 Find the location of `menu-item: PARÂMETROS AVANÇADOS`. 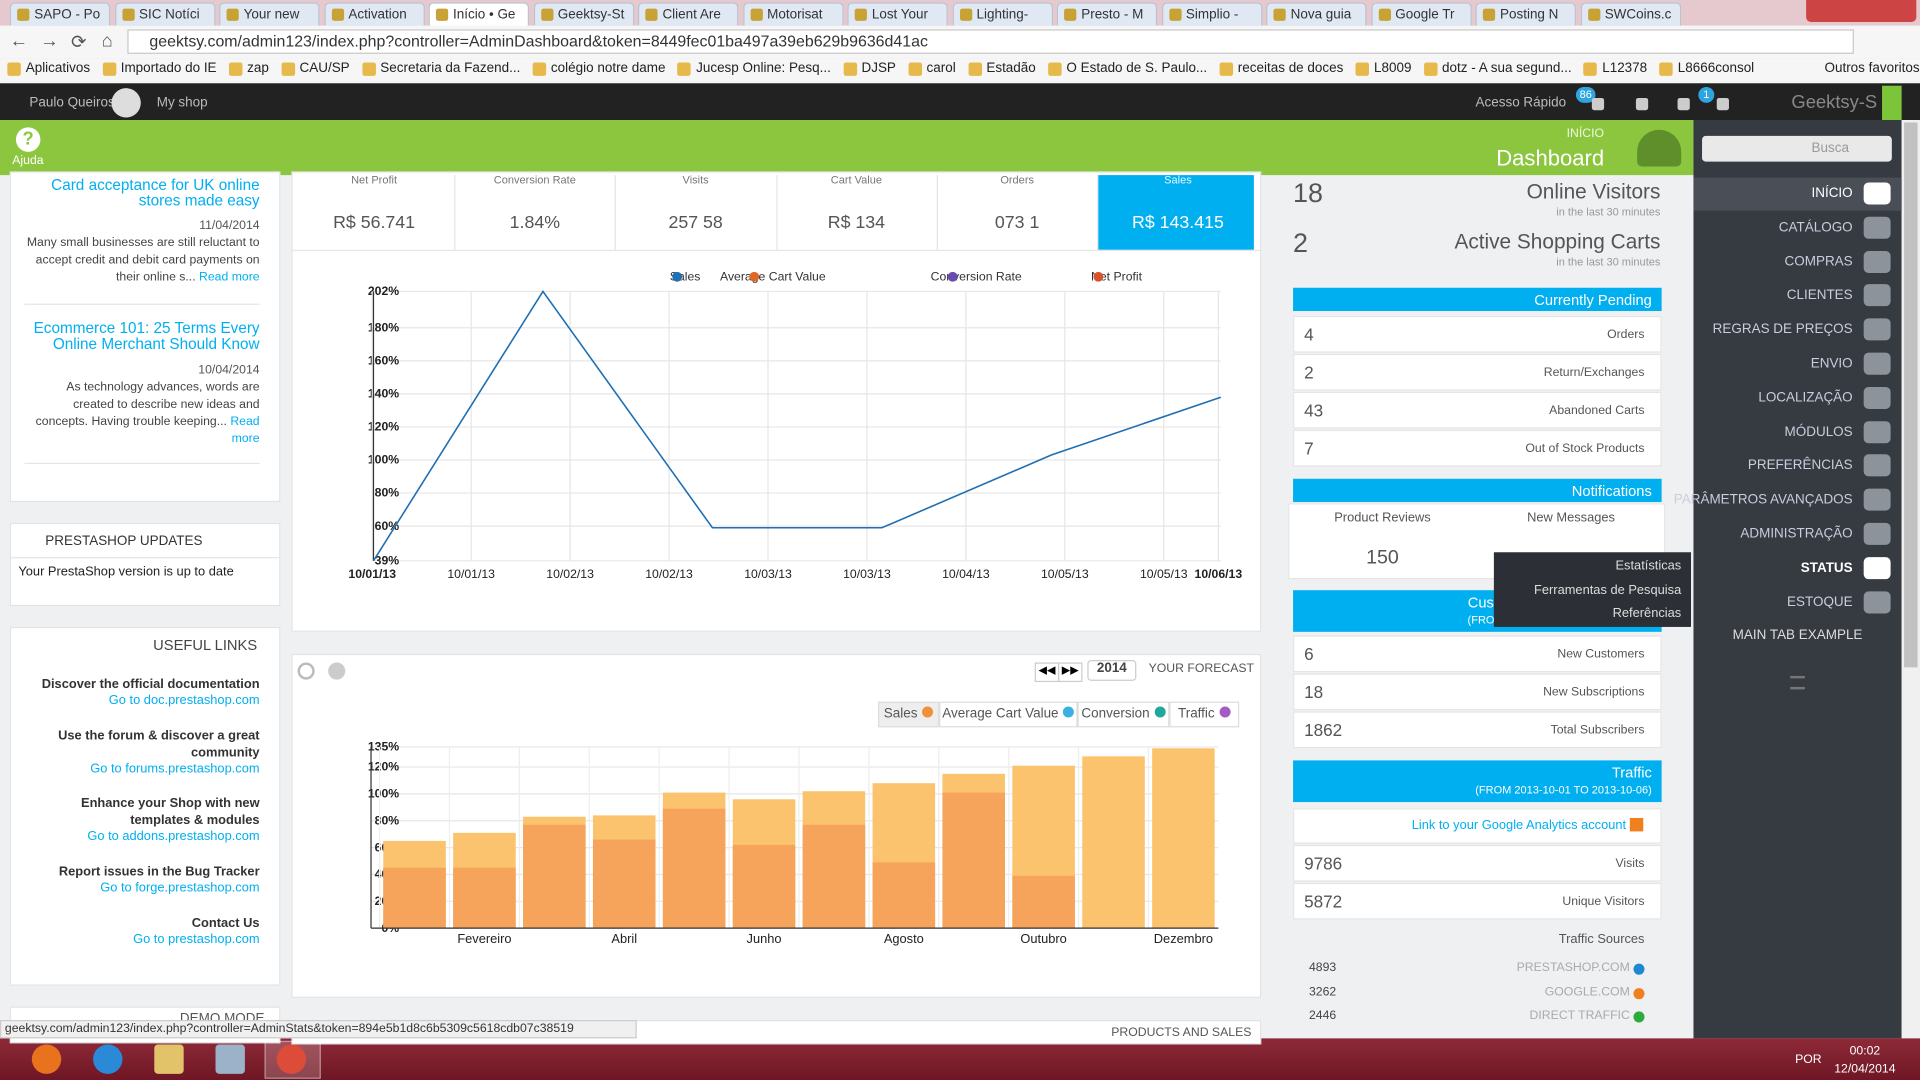

menu-item: PARÂMETROS AVANÇADOS is located at coordinates (1763, 500).